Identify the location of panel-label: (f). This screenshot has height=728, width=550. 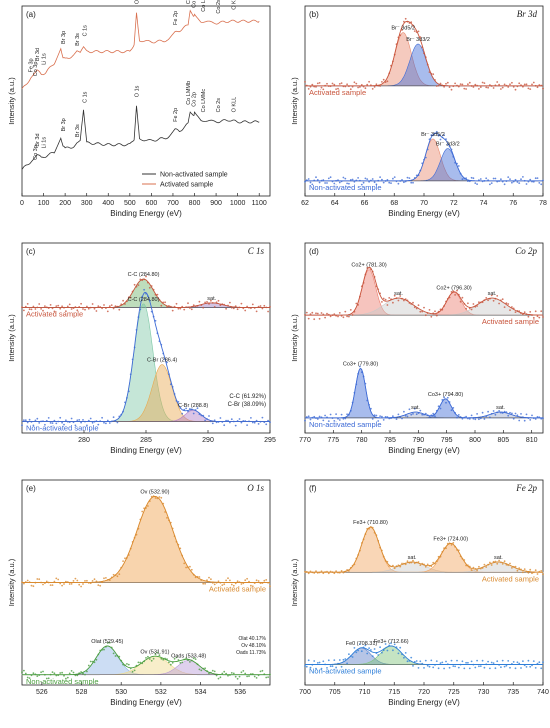
(313, 488).